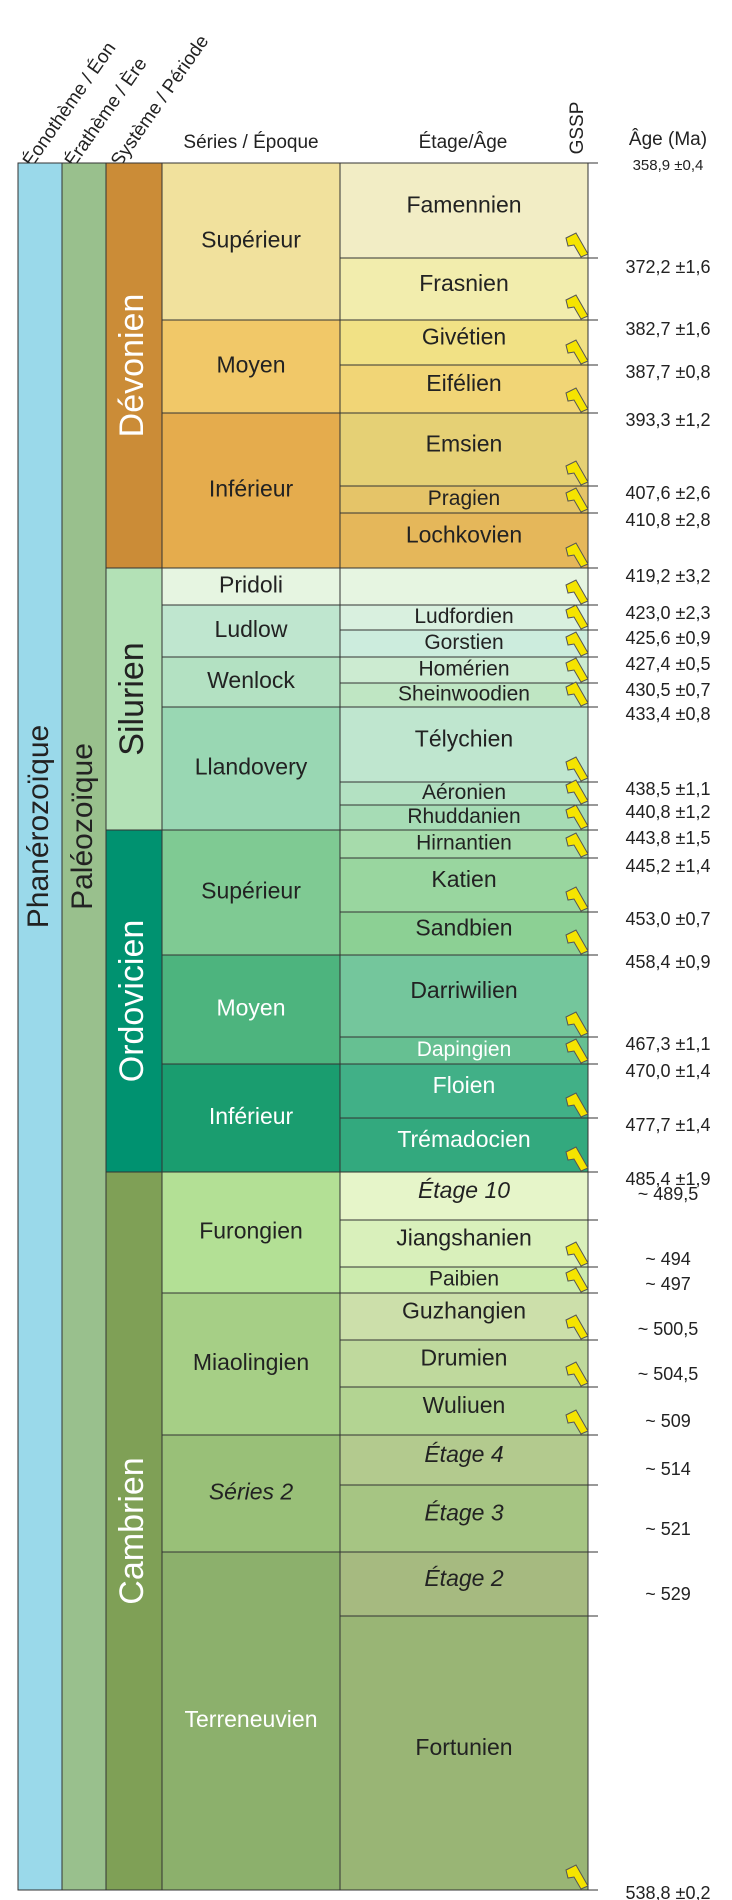 The image size is (732, 1900). Describe the element at coordinates (668, 139) in the screenshot. I see `age-header: Âge (Ma)` at that location.